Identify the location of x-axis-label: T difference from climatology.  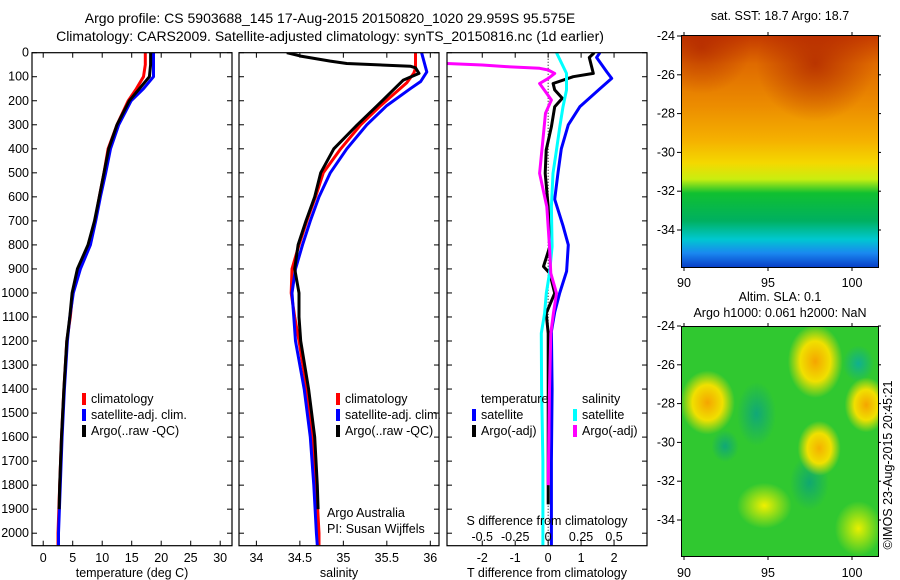
(547, 573).